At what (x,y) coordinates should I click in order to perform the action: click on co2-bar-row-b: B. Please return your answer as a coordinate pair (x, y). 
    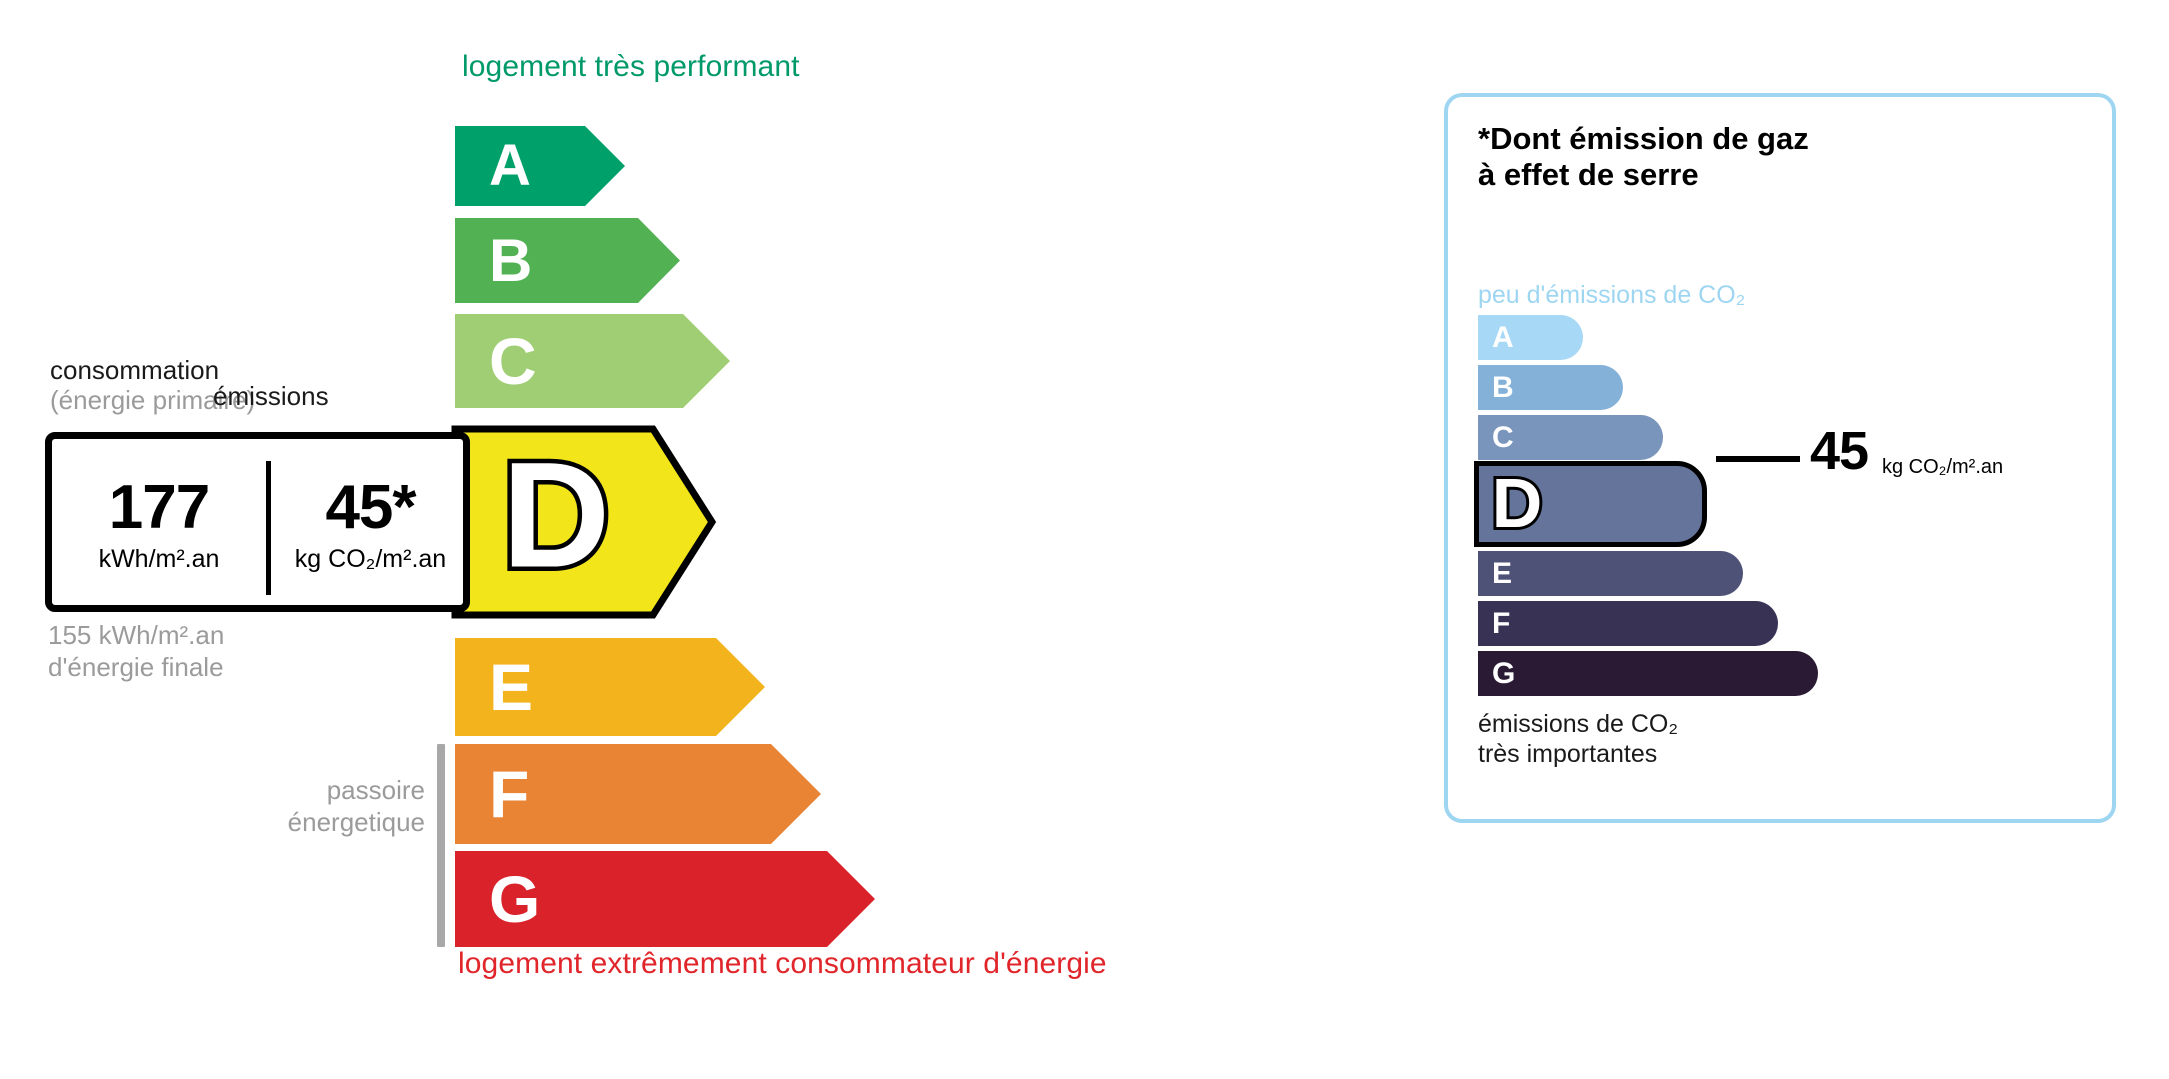
    Looking at the image, I should click on (1550, 387).